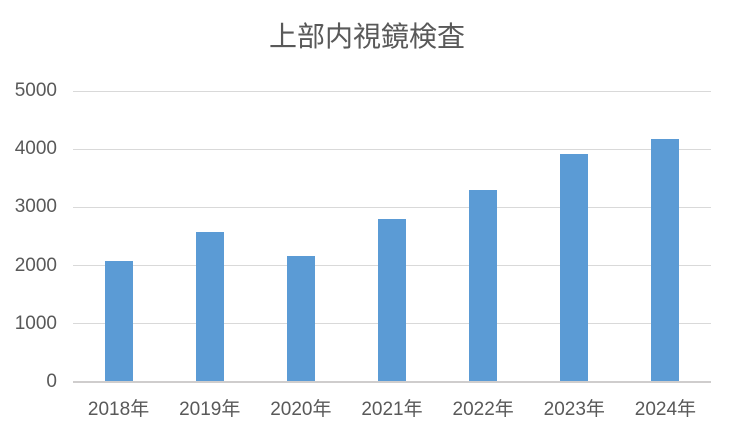 The width and height of the screenshot is (734, 441). What do you see at coordinates (118, 321) in the screenshot?
I see `bar-2018年` at bounding box center [118, 321].